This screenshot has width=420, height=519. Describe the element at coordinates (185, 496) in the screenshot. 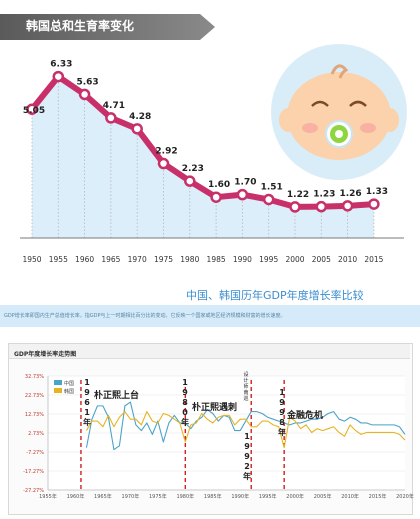

I see `x-tick-label: 1980年` at that location.